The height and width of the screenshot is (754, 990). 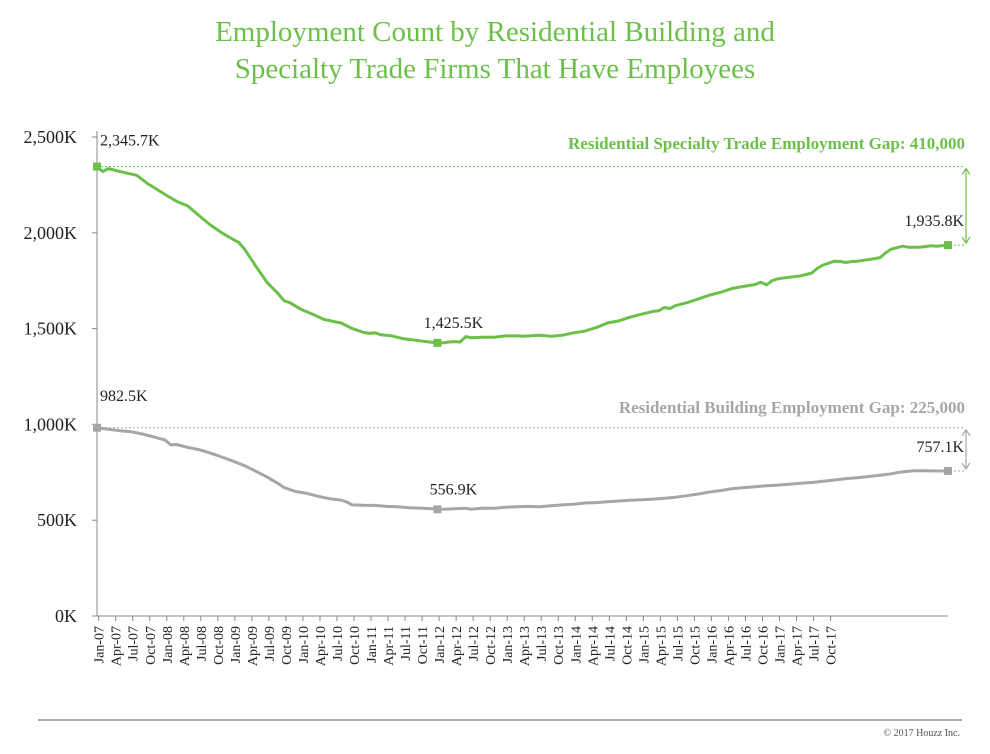 I want to click on data-label: 1,935.8K, so click(x=934, y=221).